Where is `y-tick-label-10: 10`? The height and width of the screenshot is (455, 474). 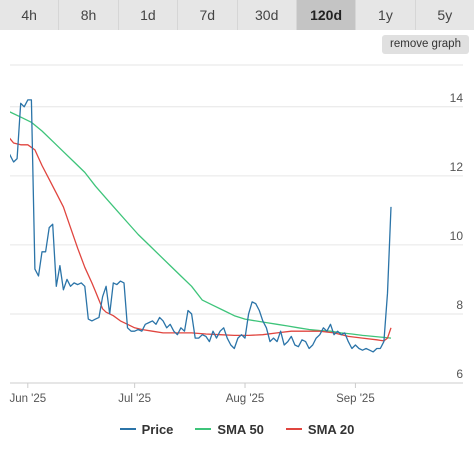 y-tick-label-10: 10 is located at coordinates (457, 236).